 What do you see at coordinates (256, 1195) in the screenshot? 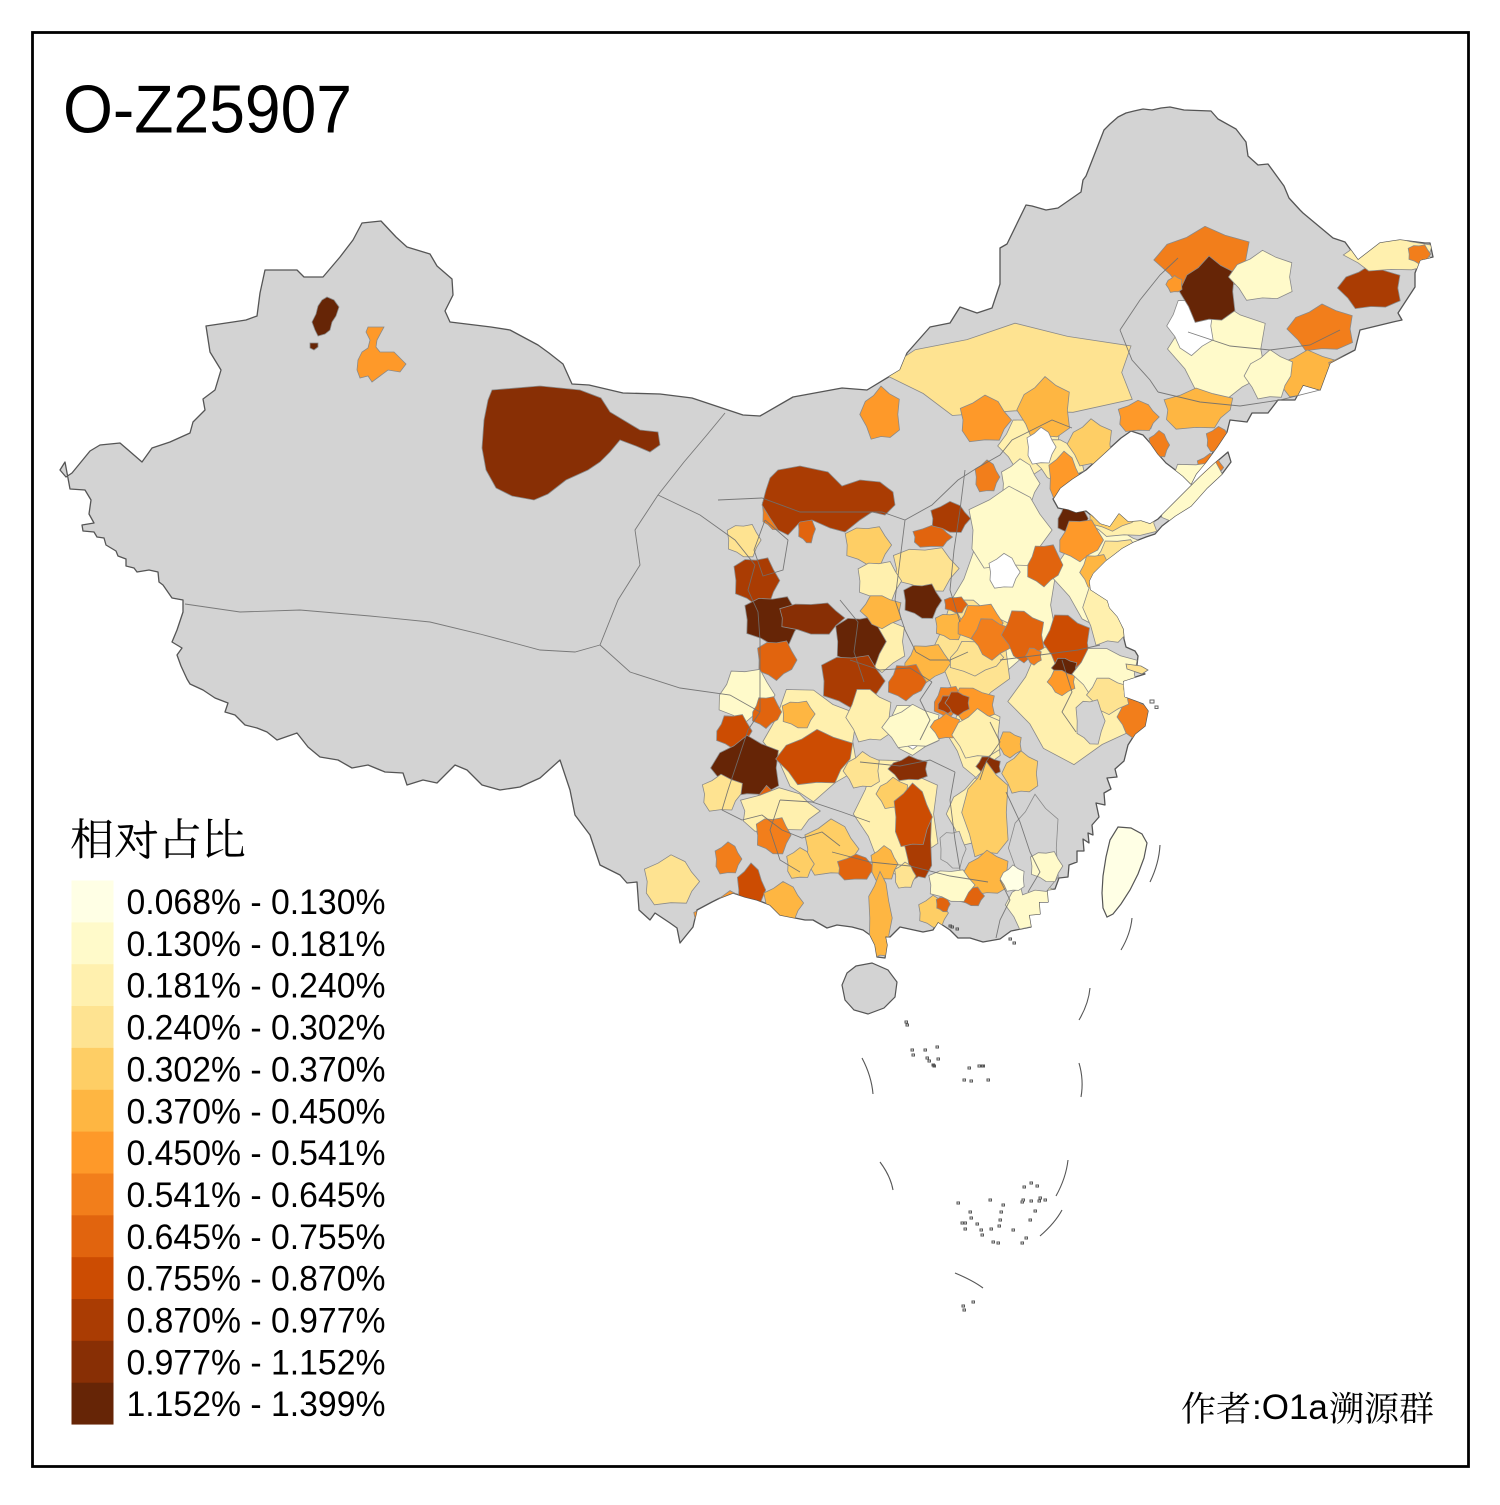
I see `svg-text: 0.541% - 0.645%` at bounding box center [256, 1195].